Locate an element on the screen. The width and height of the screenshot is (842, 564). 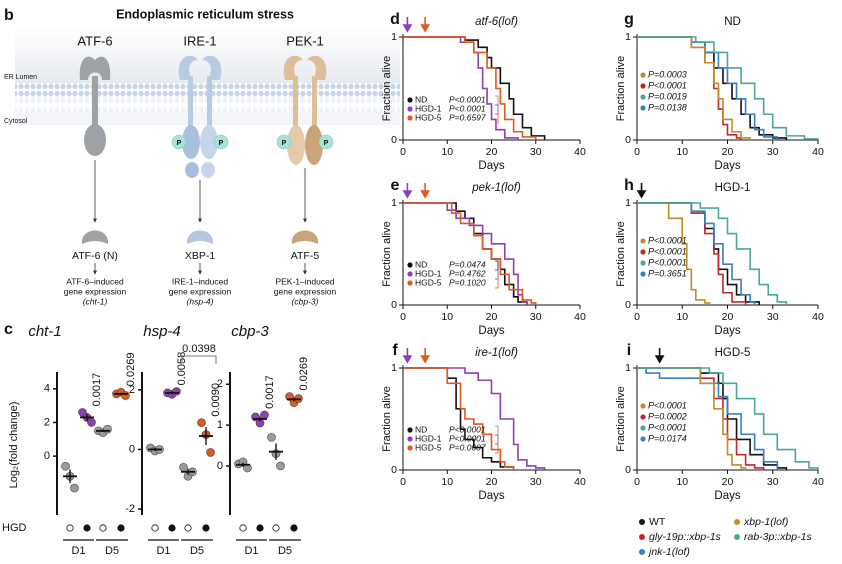
p-value: P=0.1020 is located at coordinates (467, 282).